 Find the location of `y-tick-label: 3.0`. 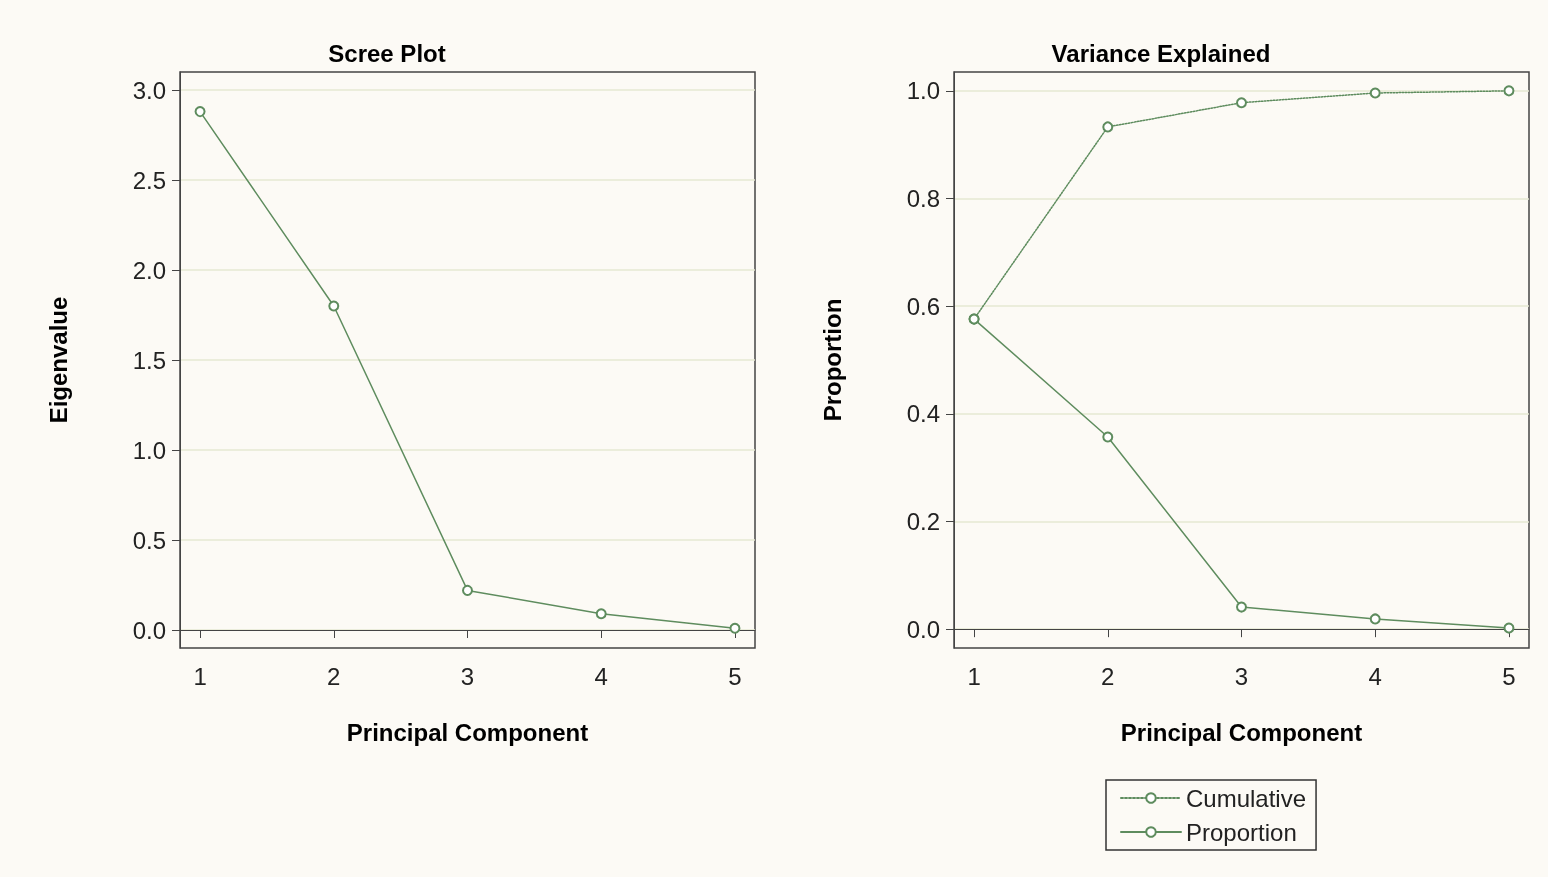

y-tick-label: 3.0 is located at coordinates (149, 90).